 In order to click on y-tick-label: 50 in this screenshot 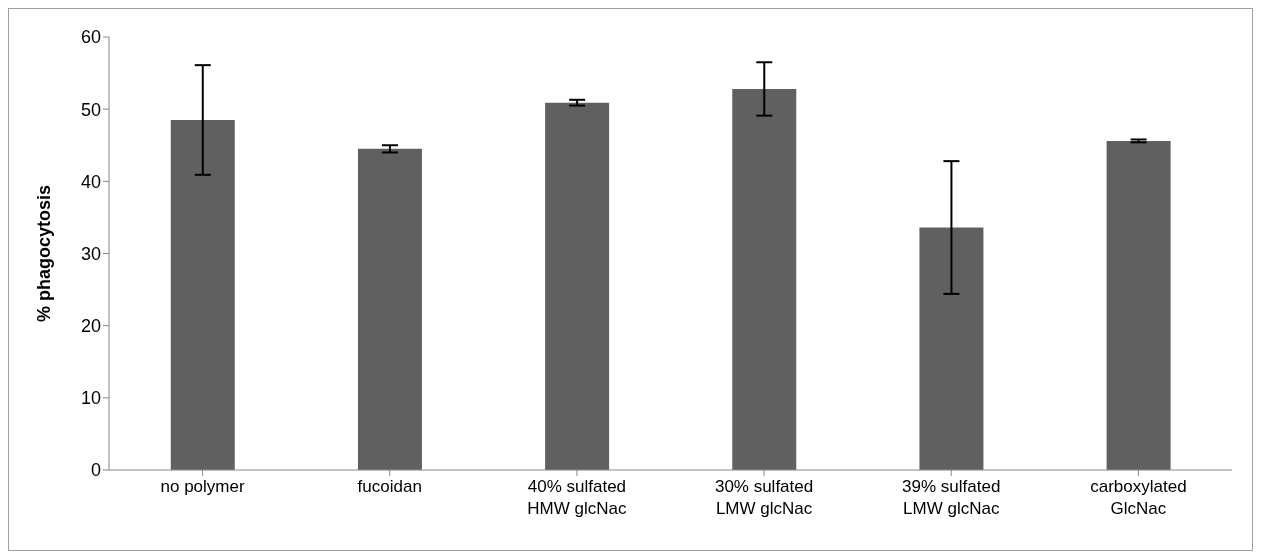, I will do `click(90, 109)`.